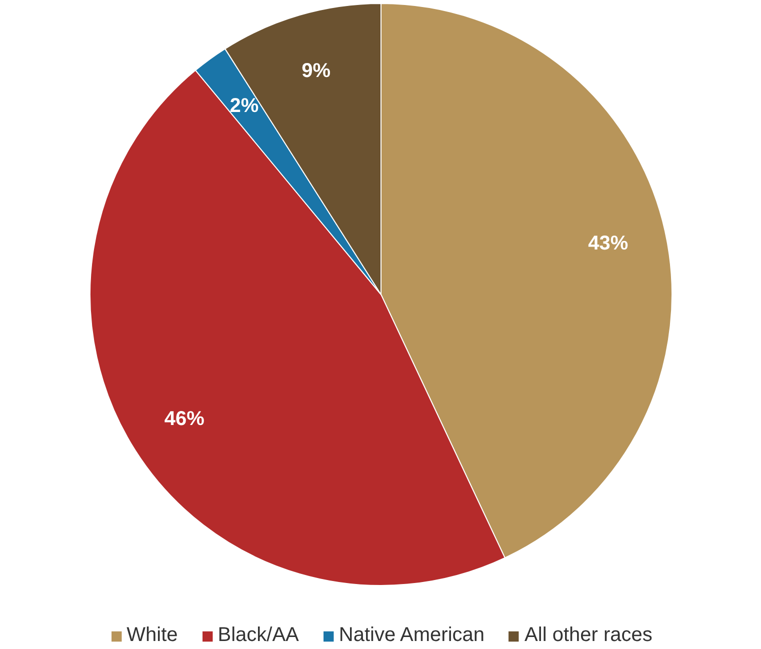 The width and height of the screenshot is (761, 649). I want to click on legend-label: Black/AA, so click(258, 635).